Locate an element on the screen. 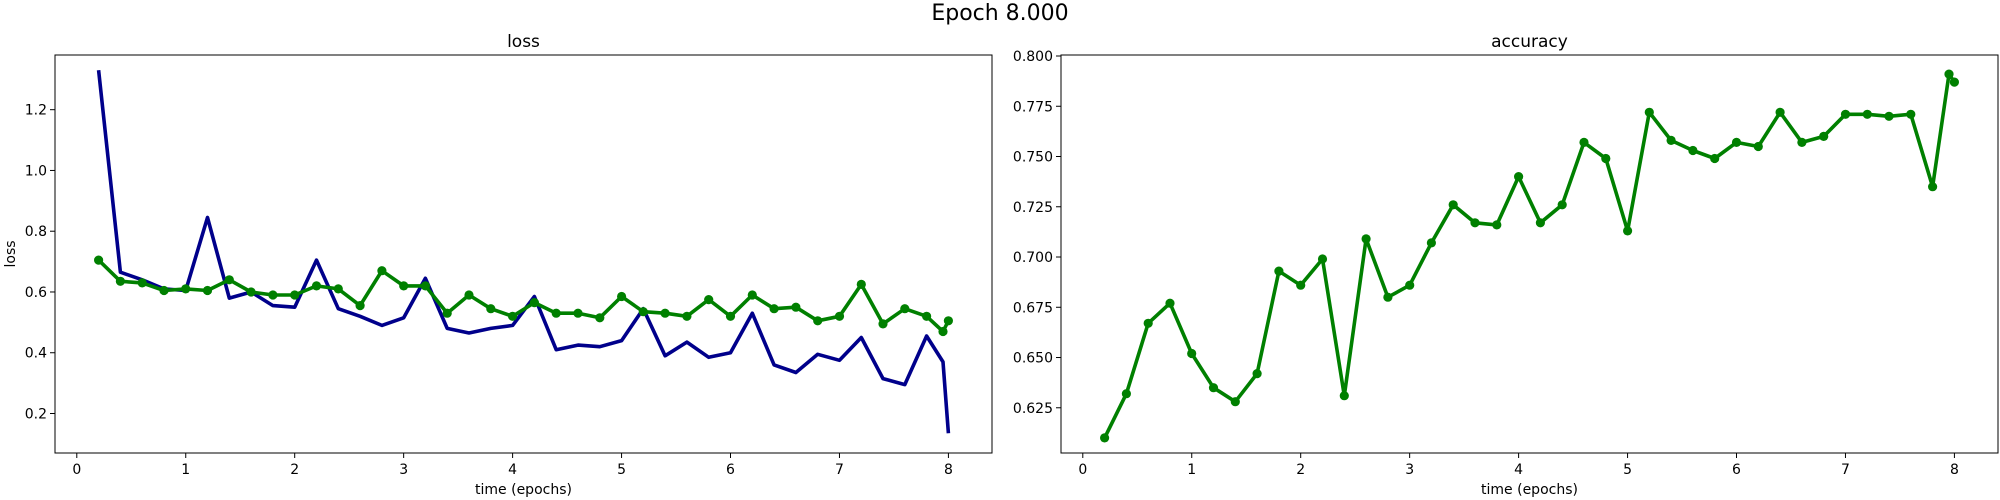 This screenshot has height=500, width=2000. y-axis-label: loss is located at coordinates (11, 253).